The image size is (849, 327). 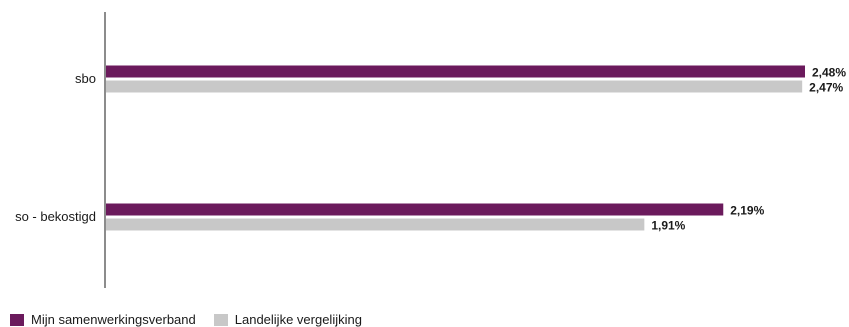 I want to click on category-labels: sbo so - bekostigd, so click(x=55, y=147).